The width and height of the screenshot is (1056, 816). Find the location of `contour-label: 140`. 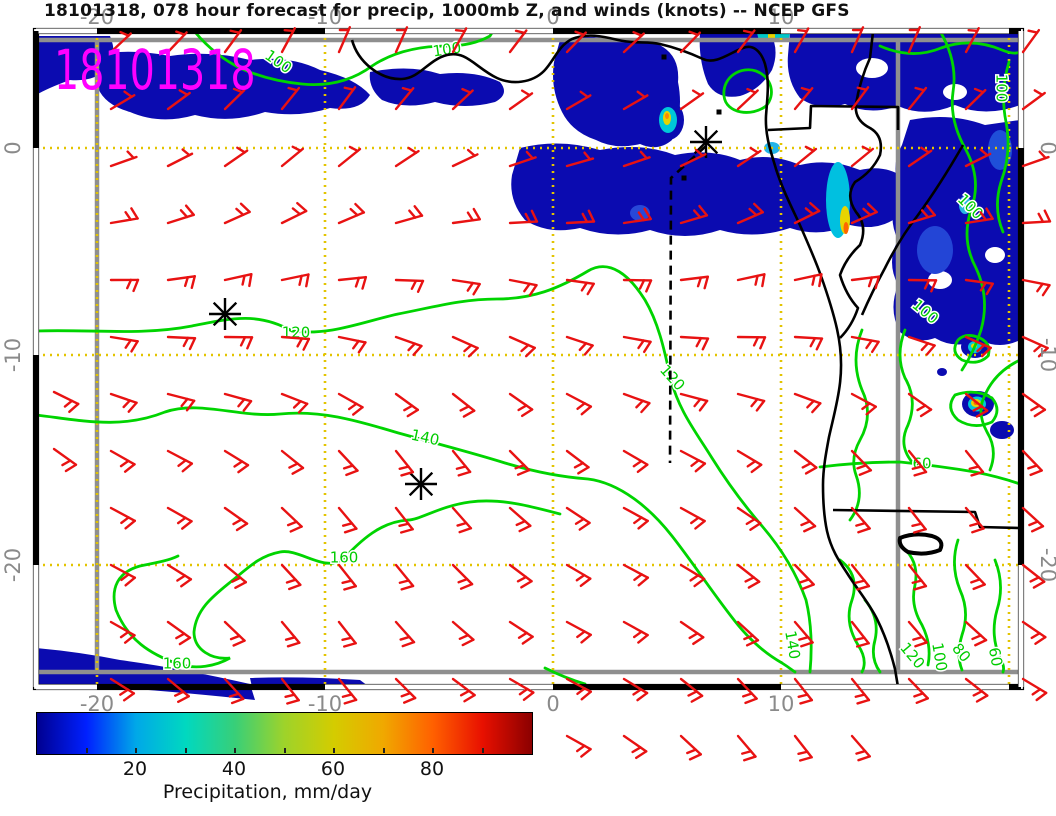

contour-label: 140 is located at coordinates (792, 644).